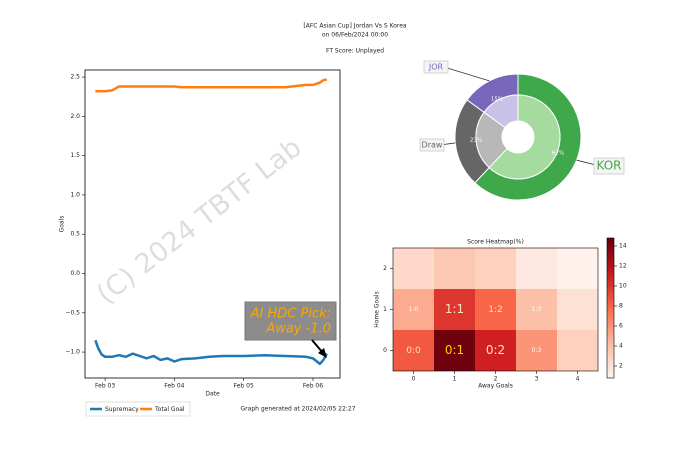 The image size is (700, 449). What do you see at coordinates (497, 100) in the screenshot?
I see `value-label: 15%` at bounding box center [497, 100].